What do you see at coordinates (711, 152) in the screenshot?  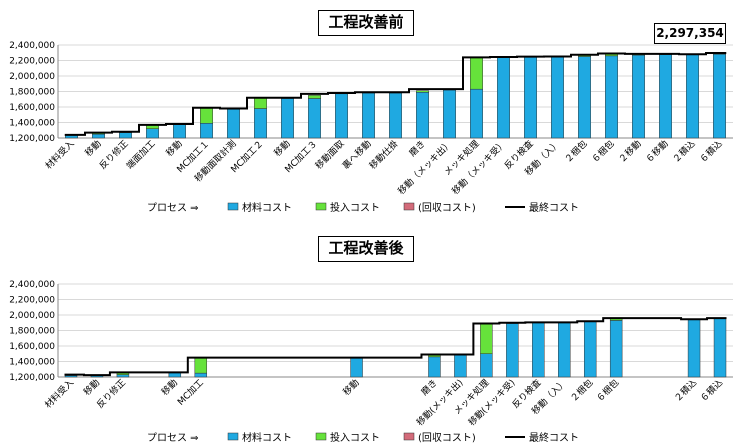 I see `chart-1-x-tick-label: ６積込` at bounding box center [711, 152].